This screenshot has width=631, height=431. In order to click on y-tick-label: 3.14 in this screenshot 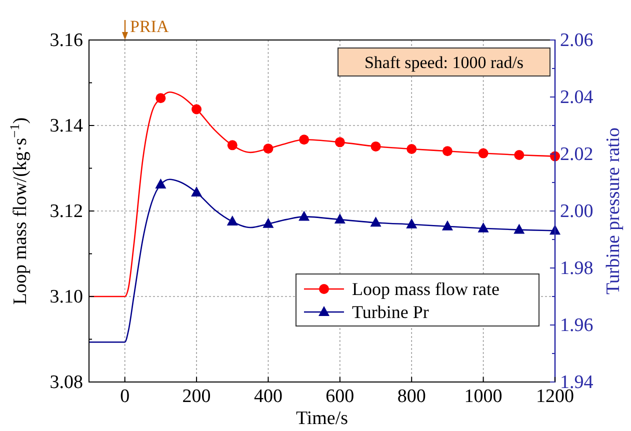, I will do `click(67, 126)`.